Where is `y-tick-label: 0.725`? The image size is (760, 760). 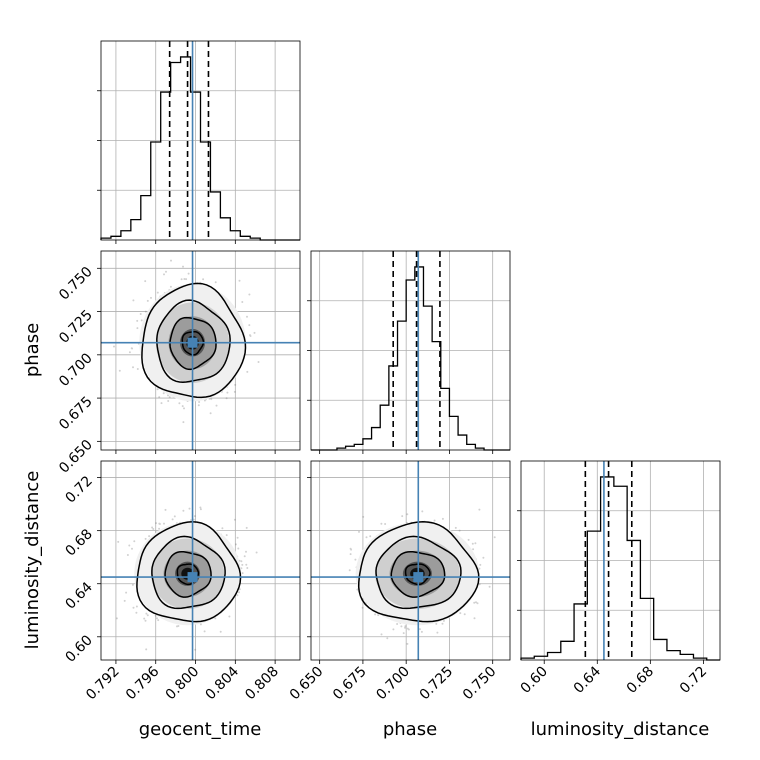
y-tick-label: 0.725 is located at coordinates (76, 327).